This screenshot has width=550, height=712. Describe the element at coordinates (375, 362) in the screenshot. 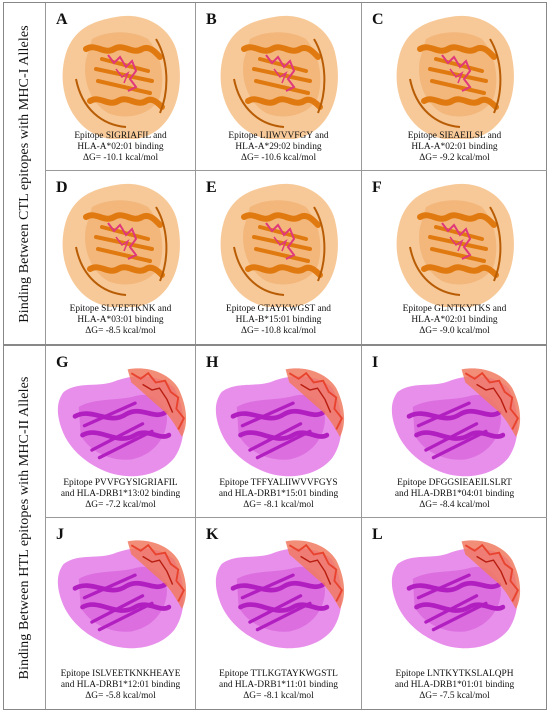

I see `panel-letter: I` at that location.